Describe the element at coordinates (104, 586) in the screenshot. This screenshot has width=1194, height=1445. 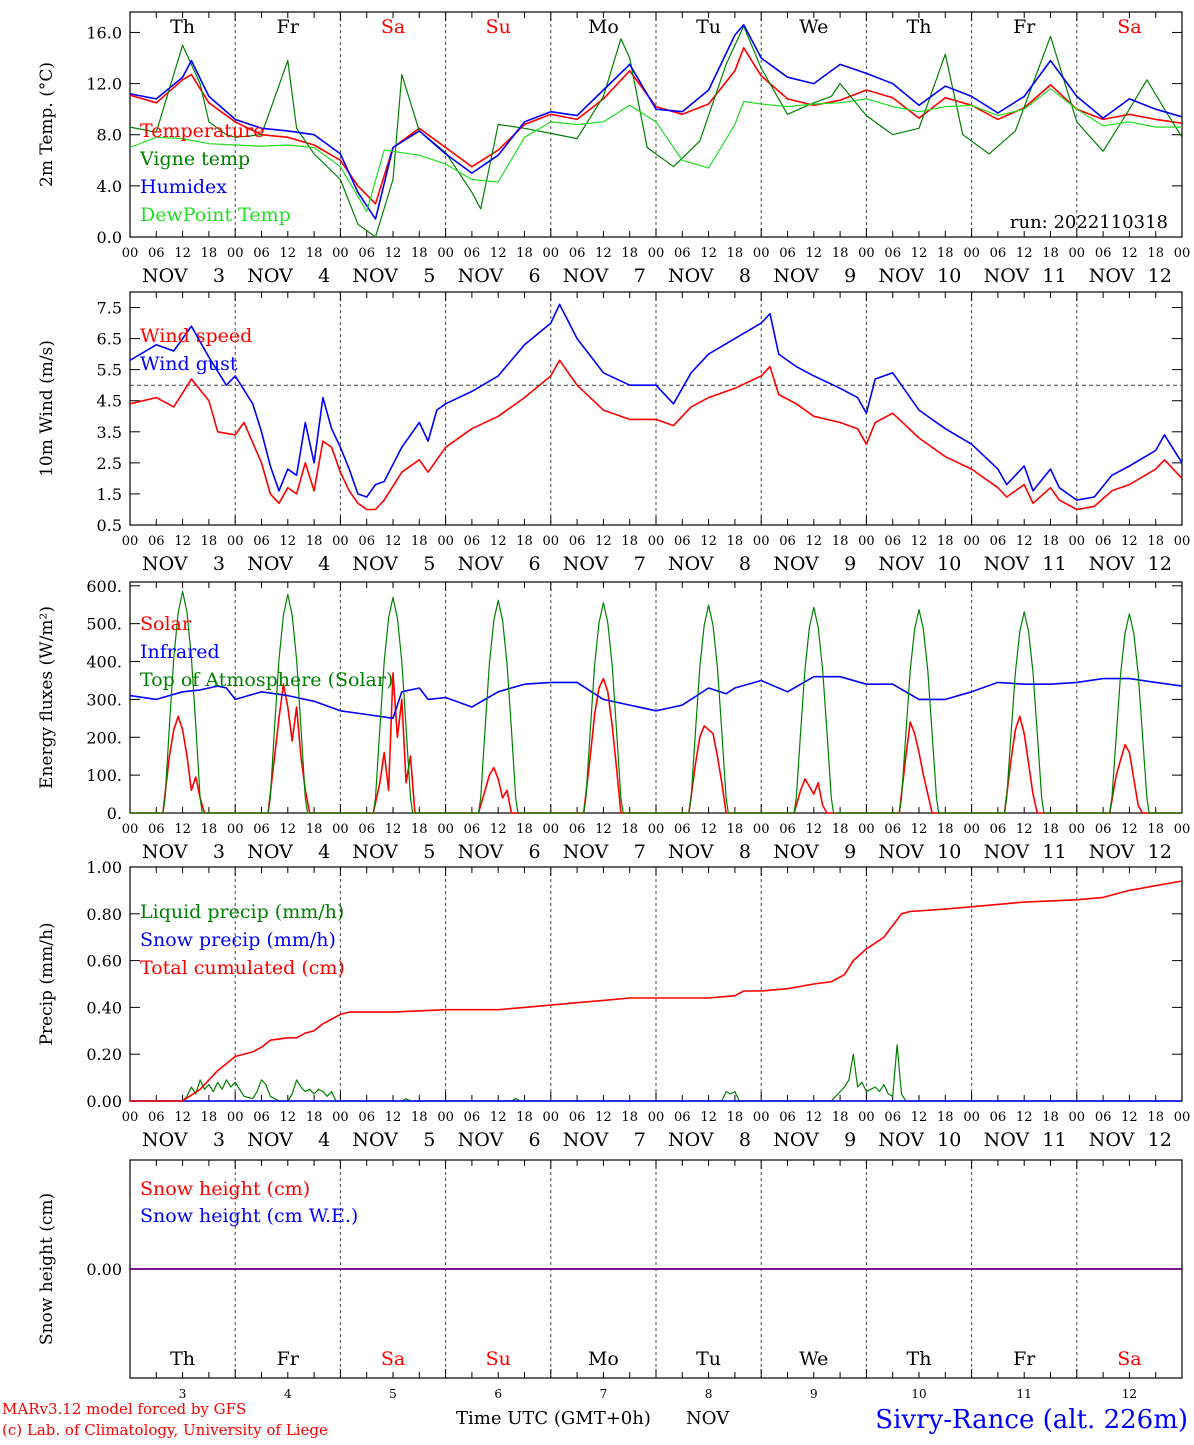
I see `y-tick-label: 600.` at that location.